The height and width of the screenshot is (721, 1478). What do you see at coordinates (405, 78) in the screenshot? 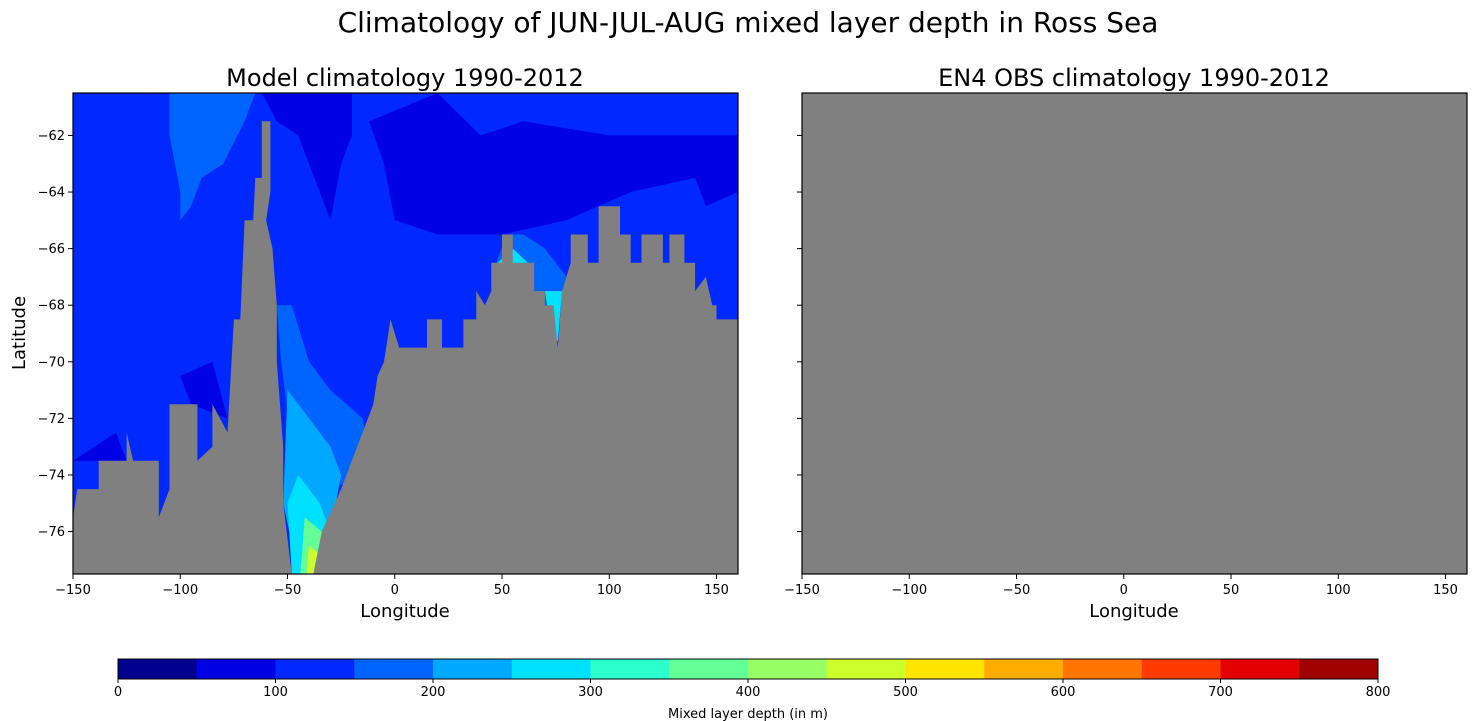
I see `panel-title-model: Model climatology 1990-2012` at bounding box center [405, 78].